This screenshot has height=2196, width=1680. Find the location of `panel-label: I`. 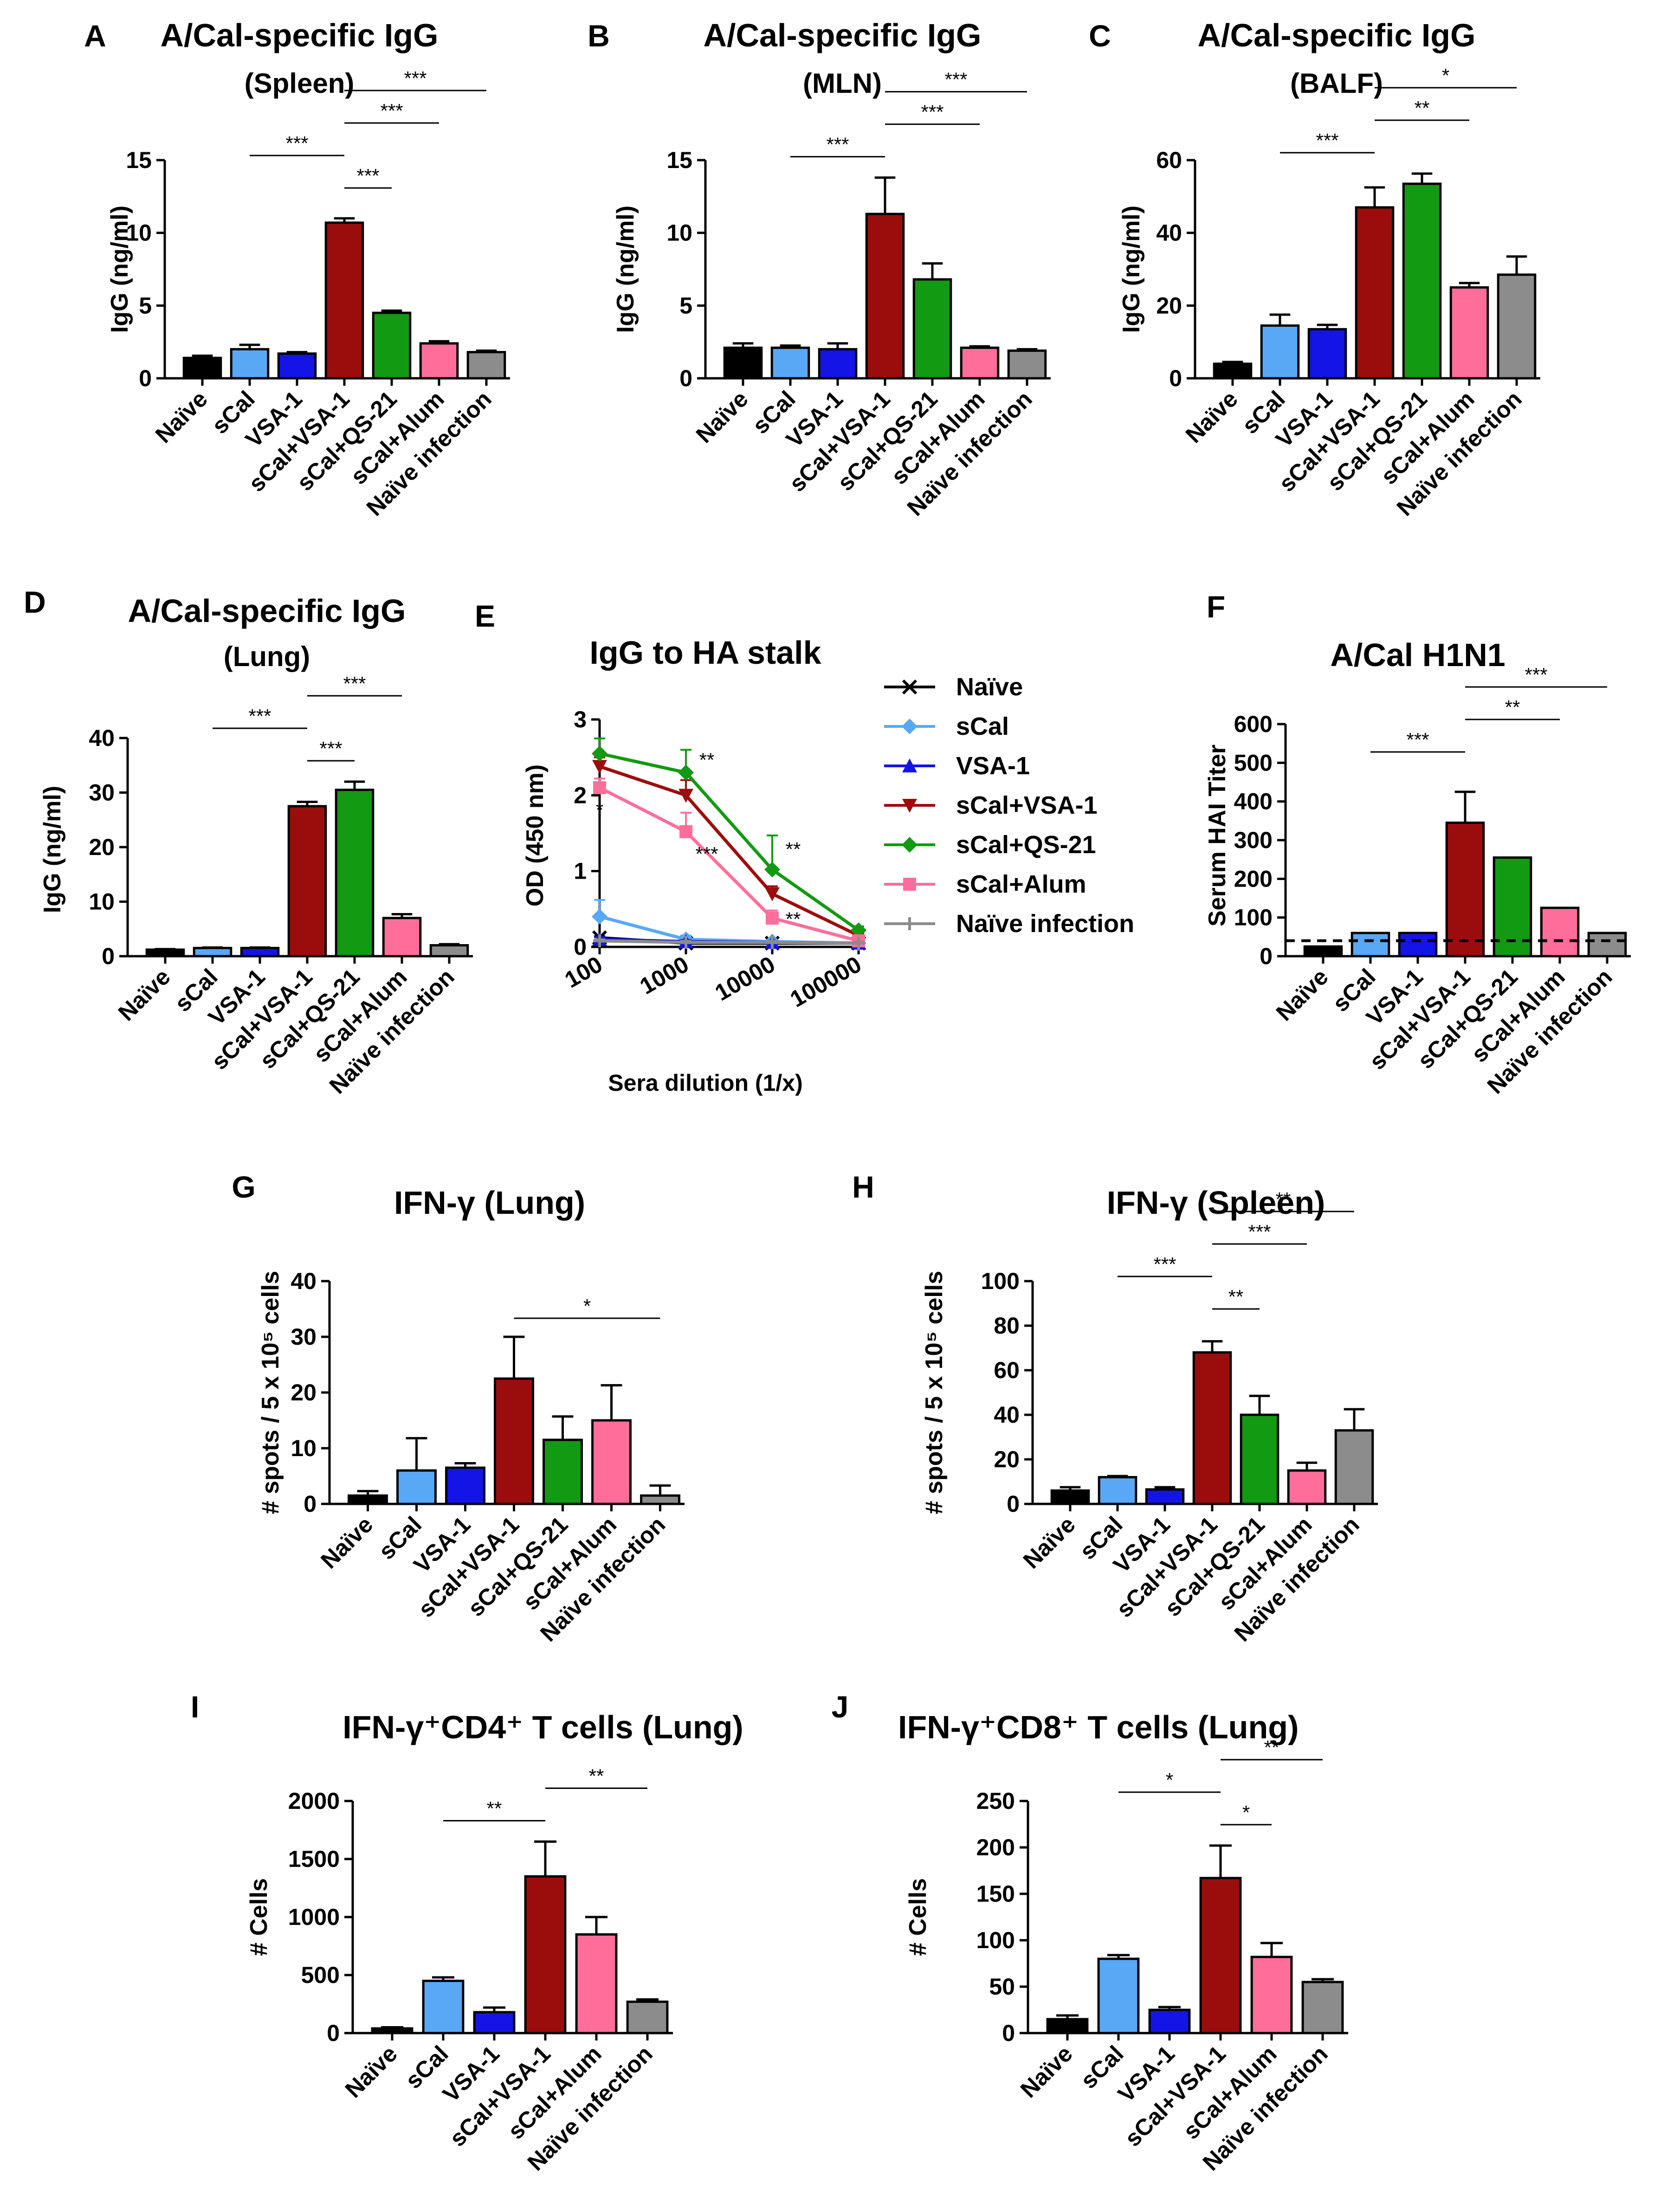

panel-label: I is located at coordinates (195, 1707).